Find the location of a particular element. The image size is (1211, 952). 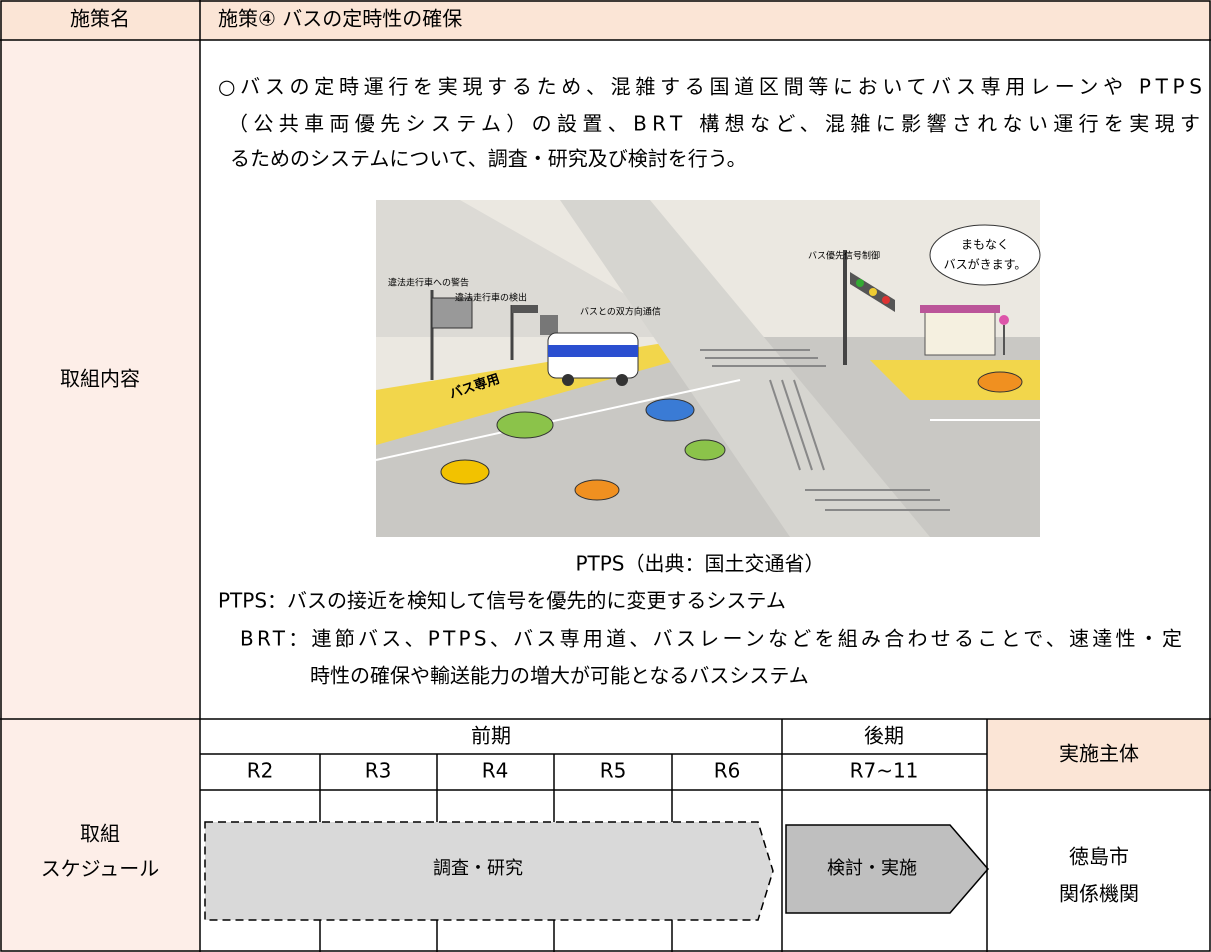

row-label: スケジュール is located at coordinates (100, 869).